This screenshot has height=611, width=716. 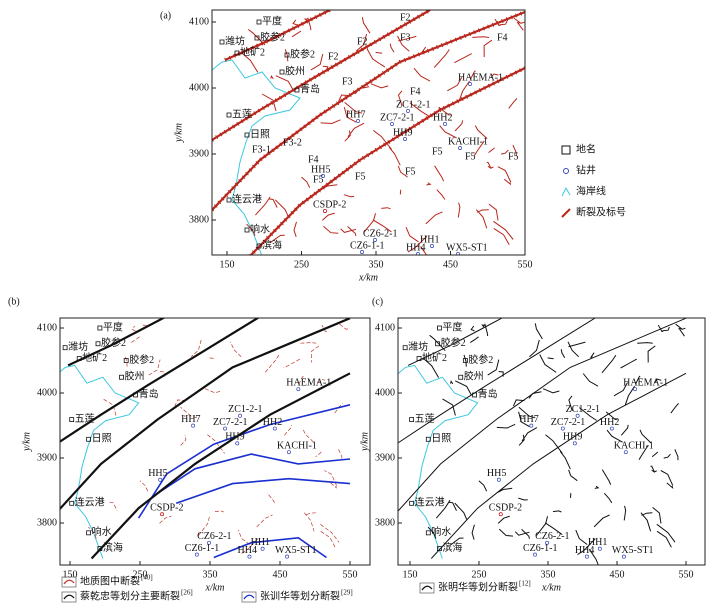 What do you see at coordinates (468, 141) in the screenshot?
I see `well-name: KACHI-1` at bounding box center [468, 141].